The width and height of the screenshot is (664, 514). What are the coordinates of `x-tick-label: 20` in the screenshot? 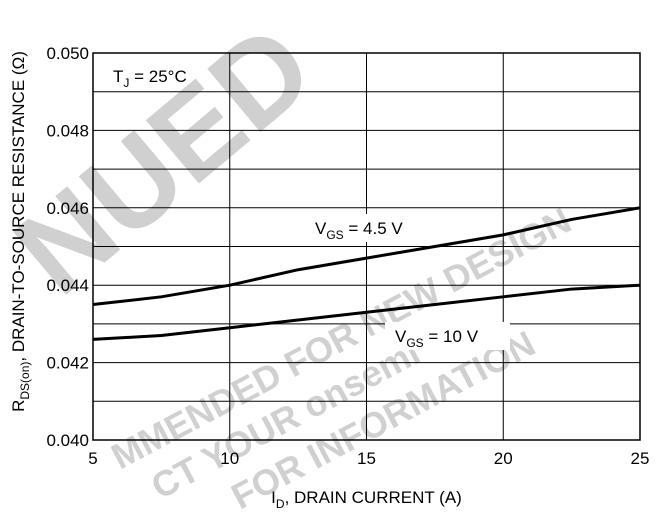 It's located at (503, 458).